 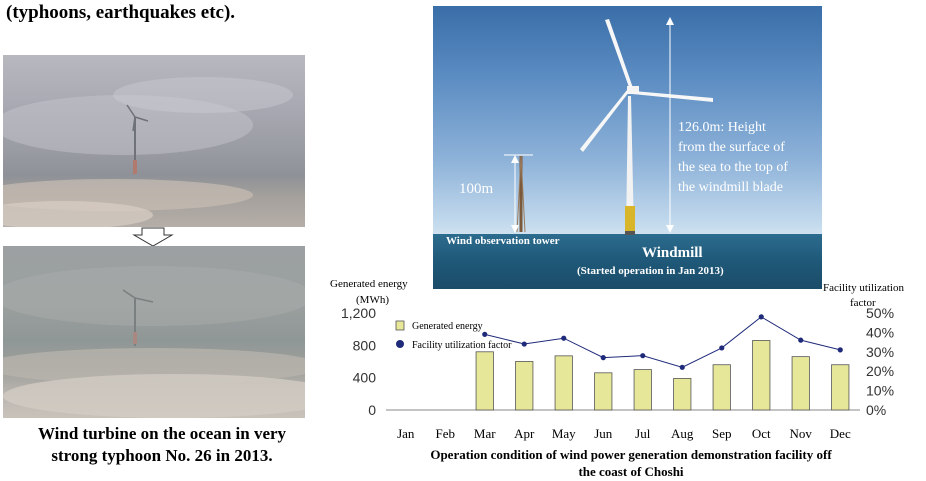 I want to click on sea-surface, so click(x=627, y=261).